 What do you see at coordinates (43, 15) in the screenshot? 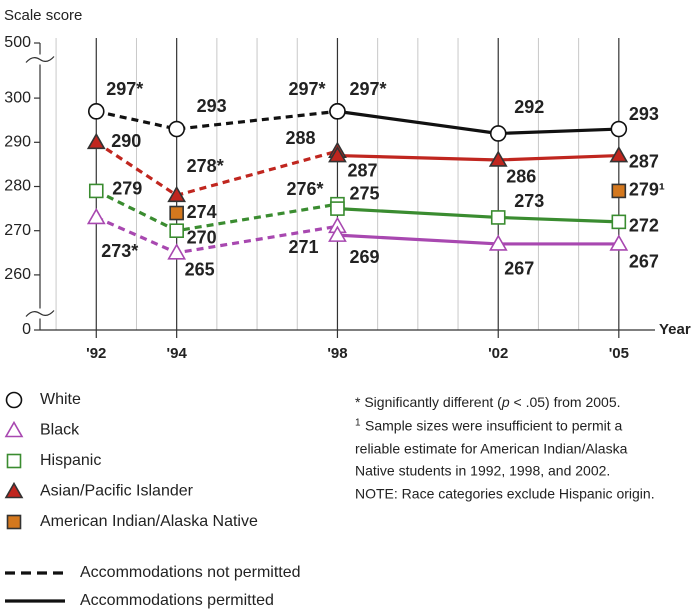
I see `y-axis-title: Scale score` at bounding box center [43, 15].